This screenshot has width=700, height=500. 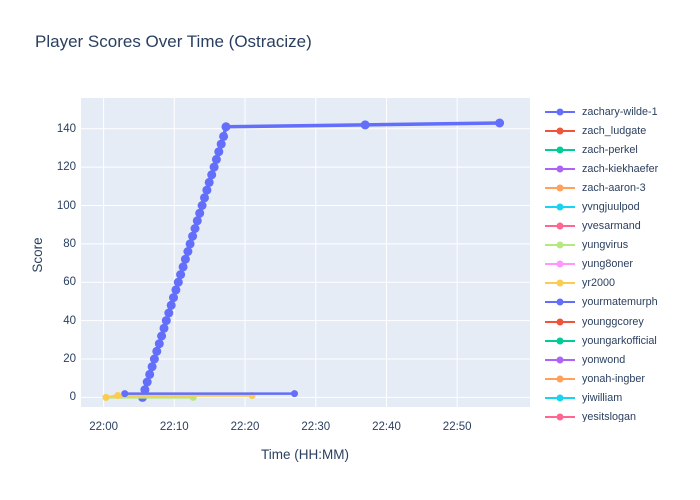 I want to click on legend-label: yonwond, so click(x=604, y=359).